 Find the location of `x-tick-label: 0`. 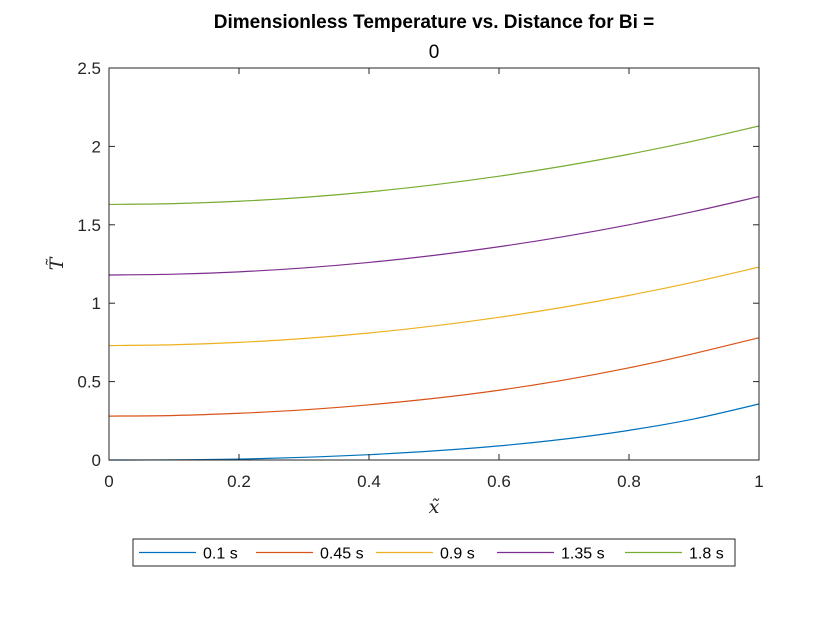

x-tick-label: 0 is located at coordinates (108, 481).